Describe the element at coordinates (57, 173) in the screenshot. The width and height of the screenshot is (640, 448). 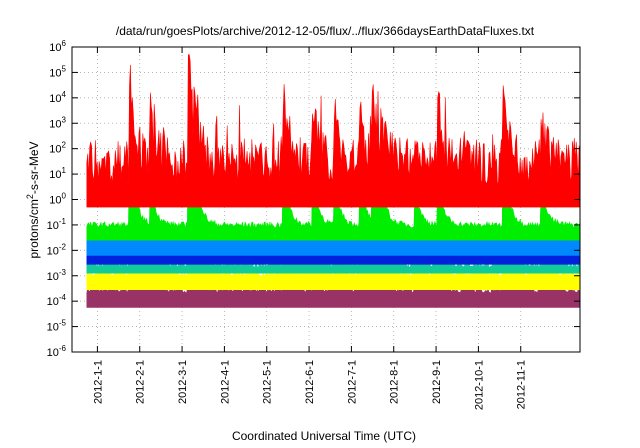
I see `y-tick-label-7: 10¹` at that location.